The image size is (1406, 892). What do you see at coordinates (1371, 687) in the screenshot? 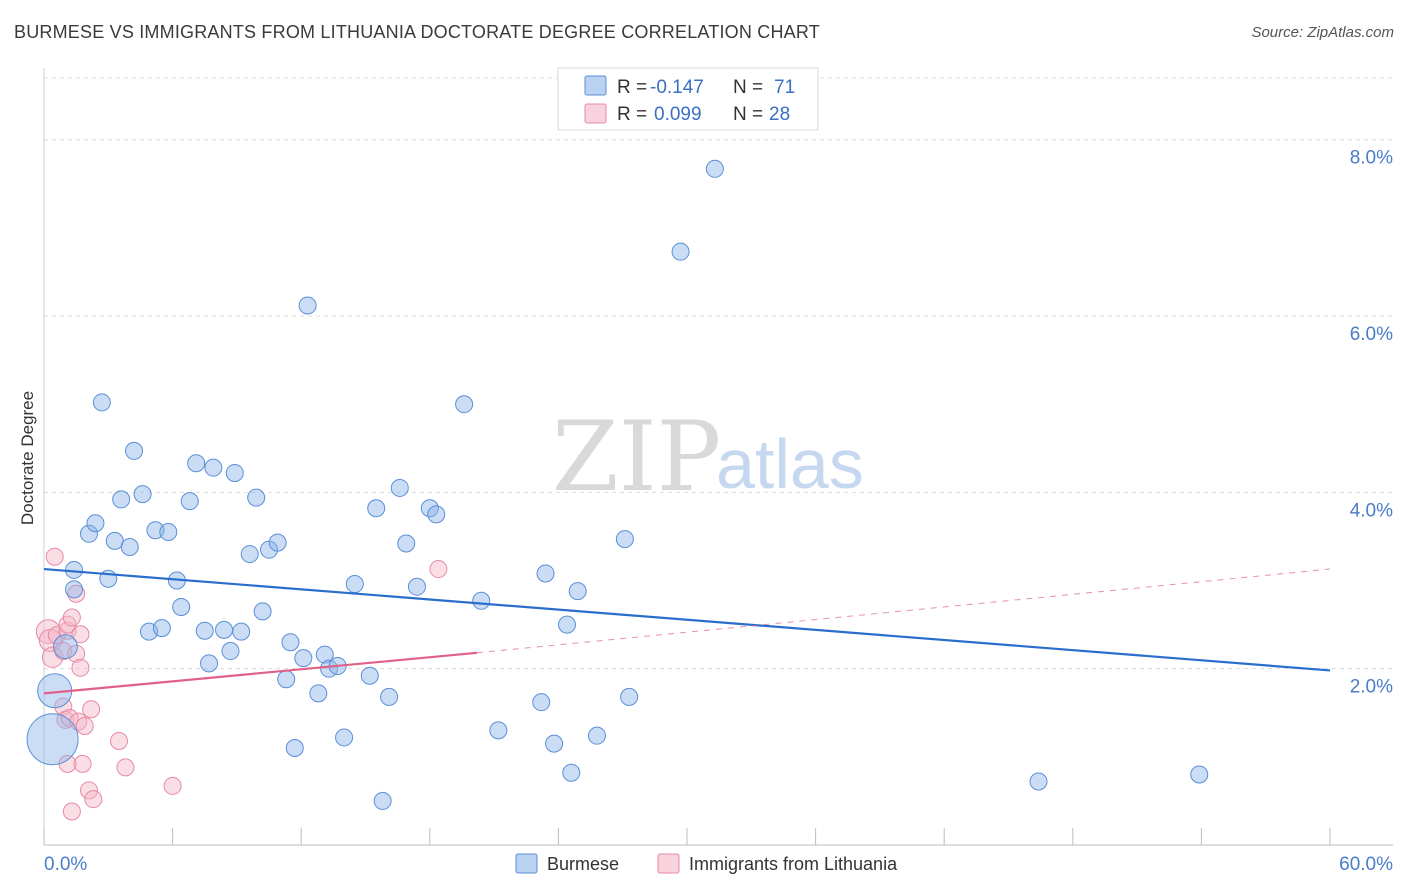
I see `y-tick-label-0: 2.0%` at bounding box center [1371, 687].